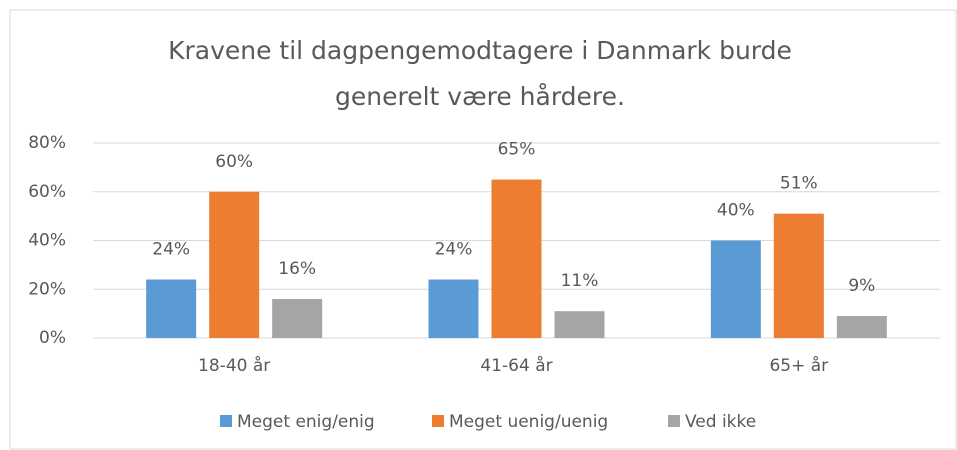 The width and height of the screenshot is (957, 450). I want to click on y-tick-label: 40%, so click(47, 241).